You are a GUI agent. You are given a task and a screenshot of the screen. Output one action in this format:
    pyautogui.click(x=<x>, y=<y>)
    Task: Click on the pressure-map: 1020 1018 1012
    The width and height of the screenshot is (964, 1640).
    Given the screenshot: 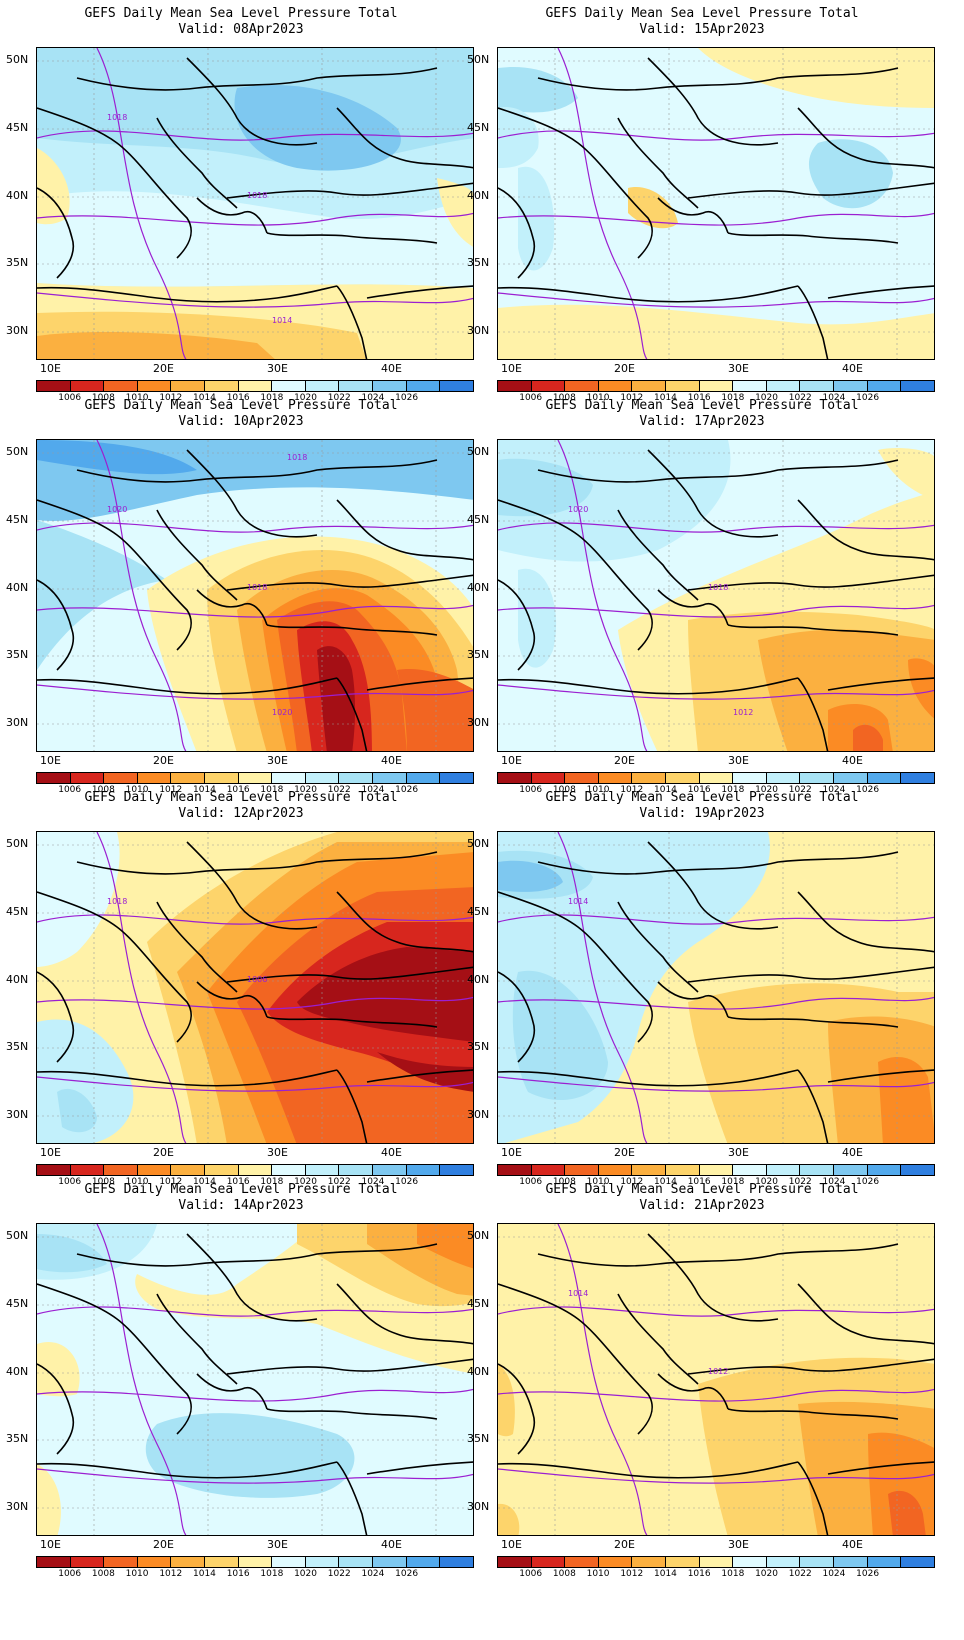 What is the action you would take?
    pyautogui.click(x=716, y=595)
    